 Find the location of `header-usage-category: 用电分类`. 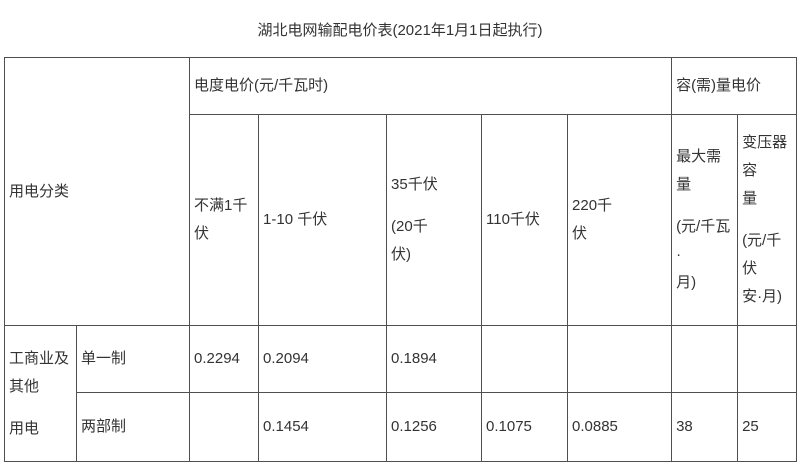

header-usage-category: 用电分类 is located at coordinates (97, 191).